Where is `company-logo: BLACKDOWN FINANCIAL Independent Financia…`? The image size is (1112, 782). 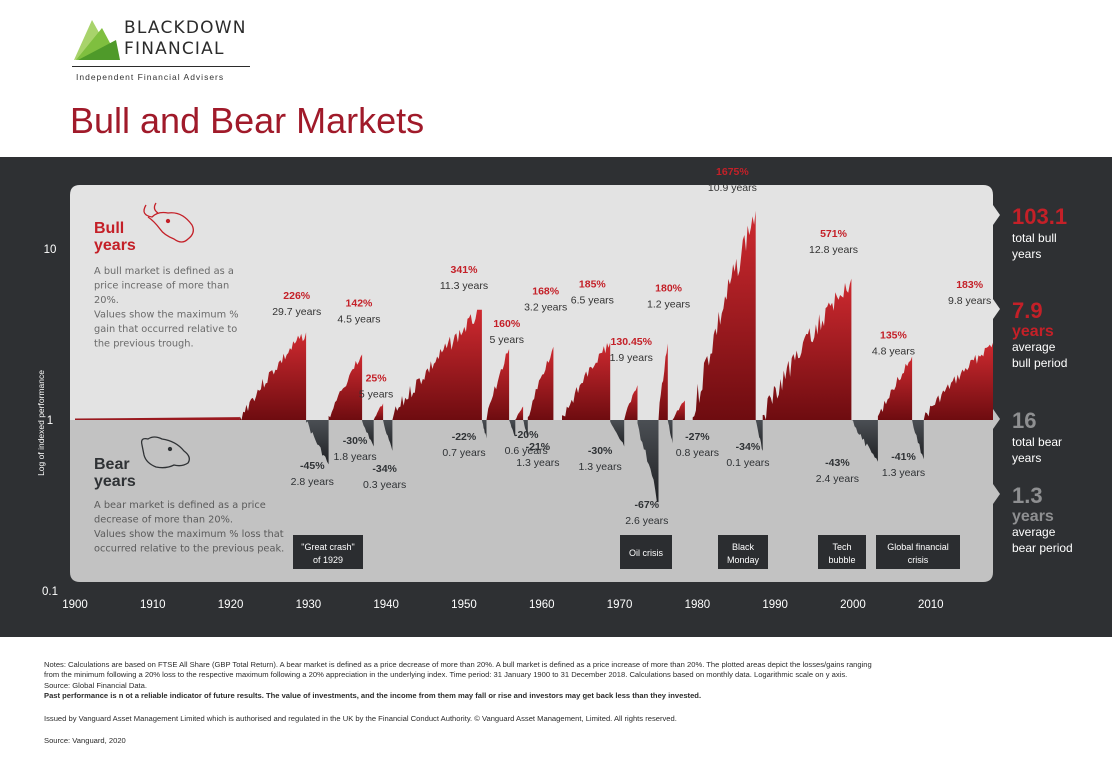
company-logo: BLACKDOWN FINANCIAL Independent Financia… is located at coordinates (167, 49).